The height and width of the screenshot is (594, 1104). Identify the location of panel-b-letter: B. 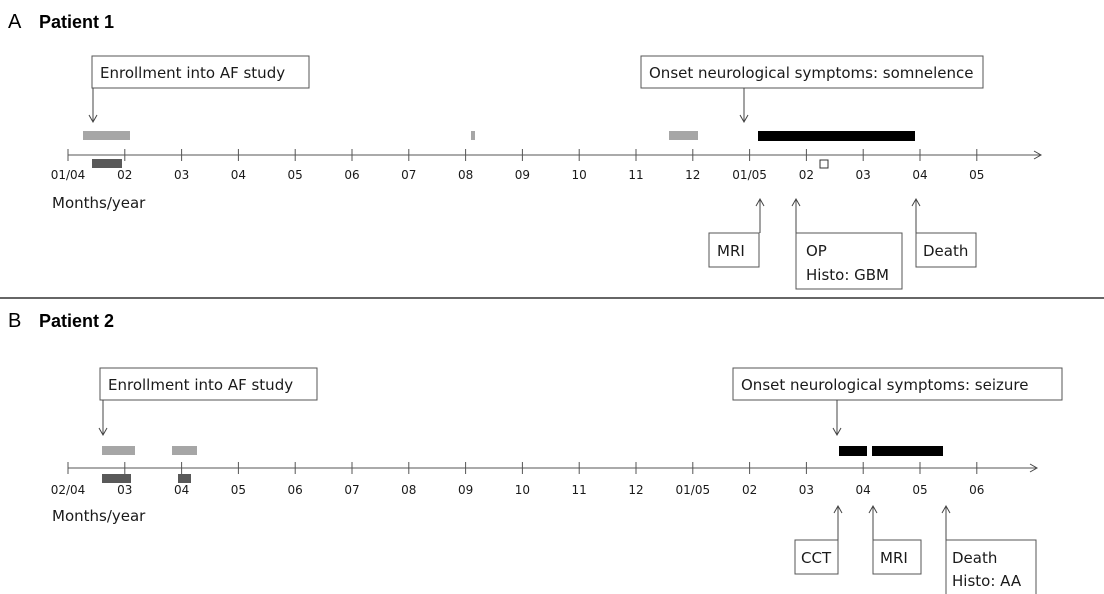
(14, 321).